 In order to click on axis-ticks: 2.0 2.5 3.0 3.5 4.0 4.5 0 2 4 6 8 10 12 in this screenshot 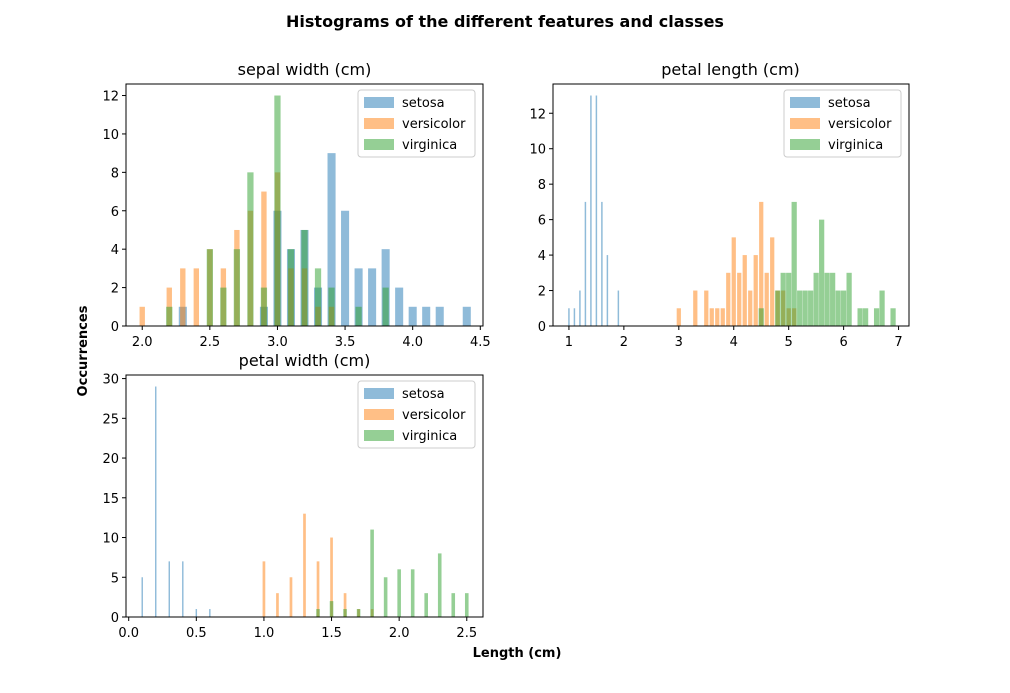, I will do `click(296, 220)`.